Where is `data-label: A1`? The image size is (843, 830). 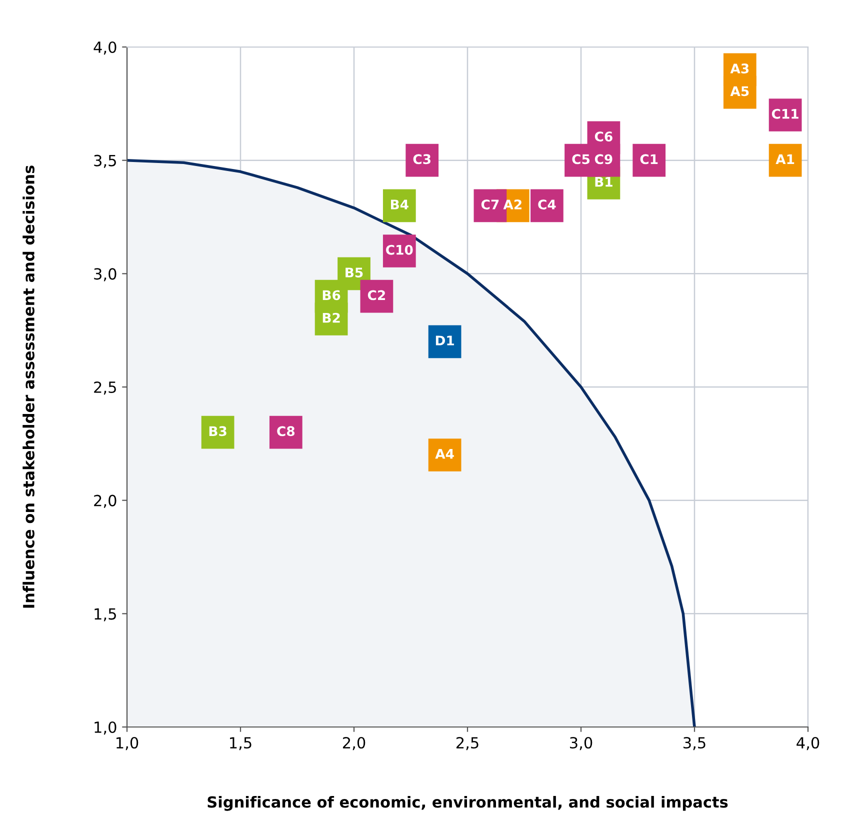
data-label: A1 is located at coordinates (785, 159).